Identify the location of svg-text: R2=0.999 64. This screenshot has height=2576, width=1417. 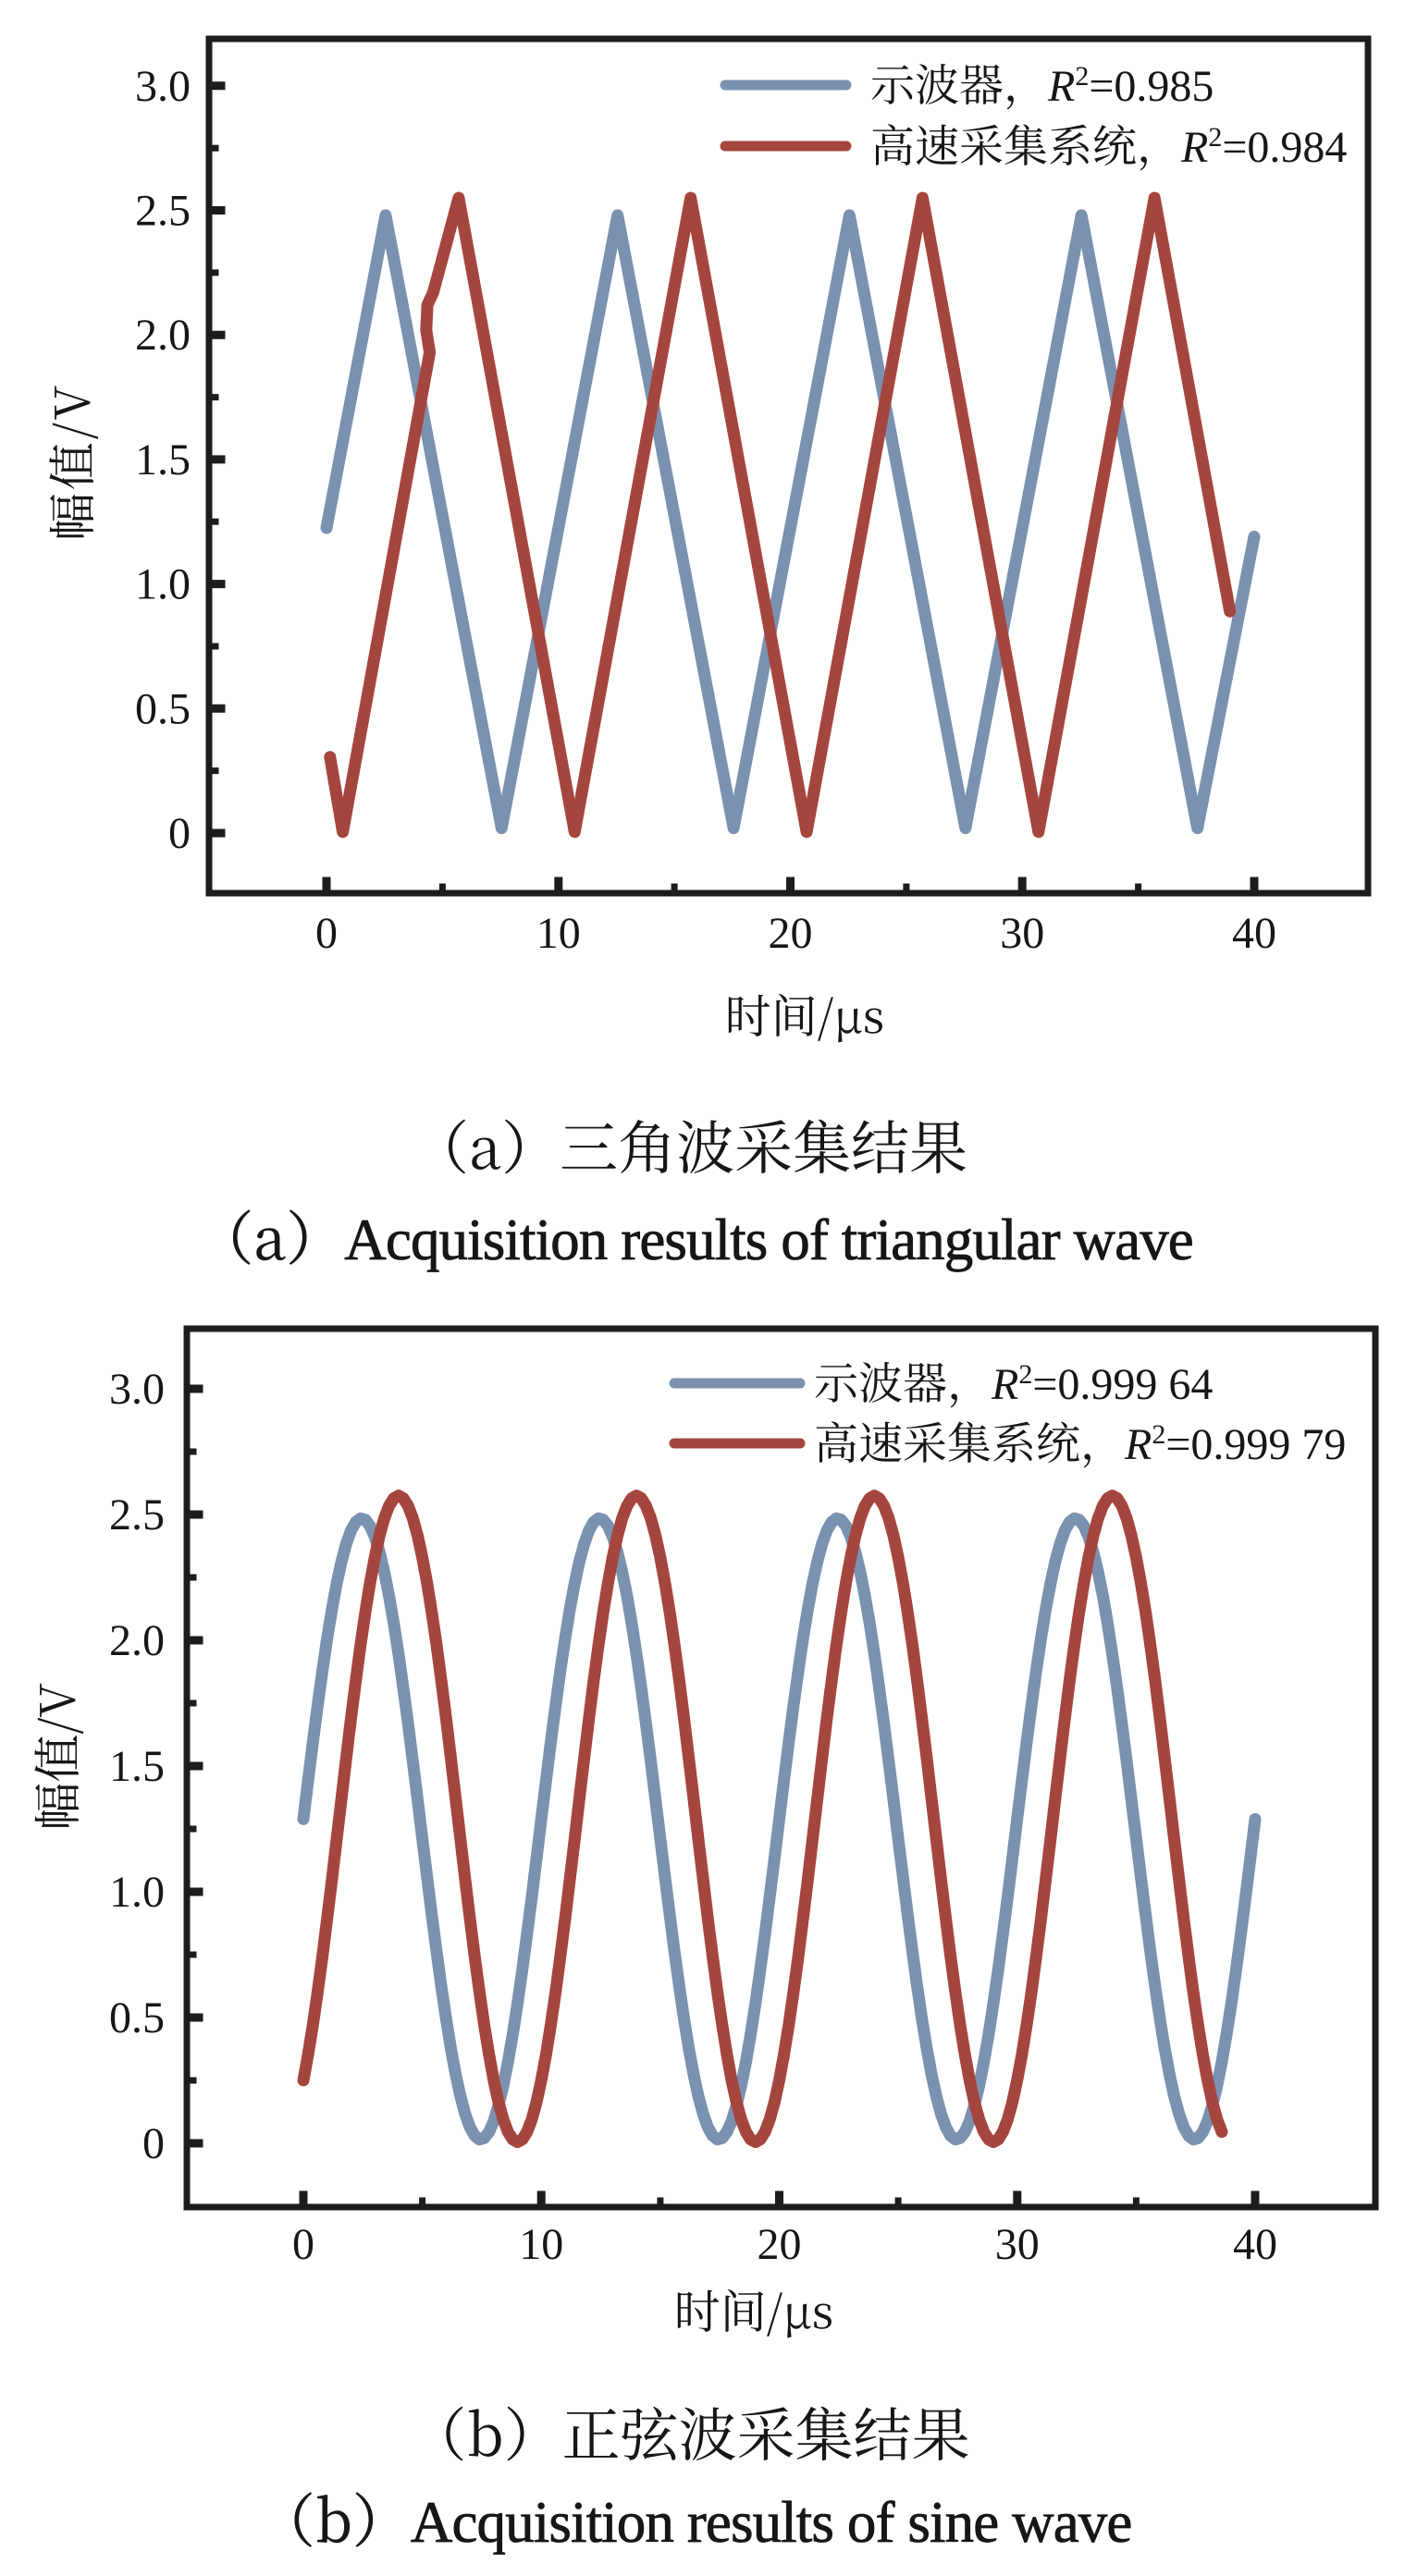
(1102, 1384).